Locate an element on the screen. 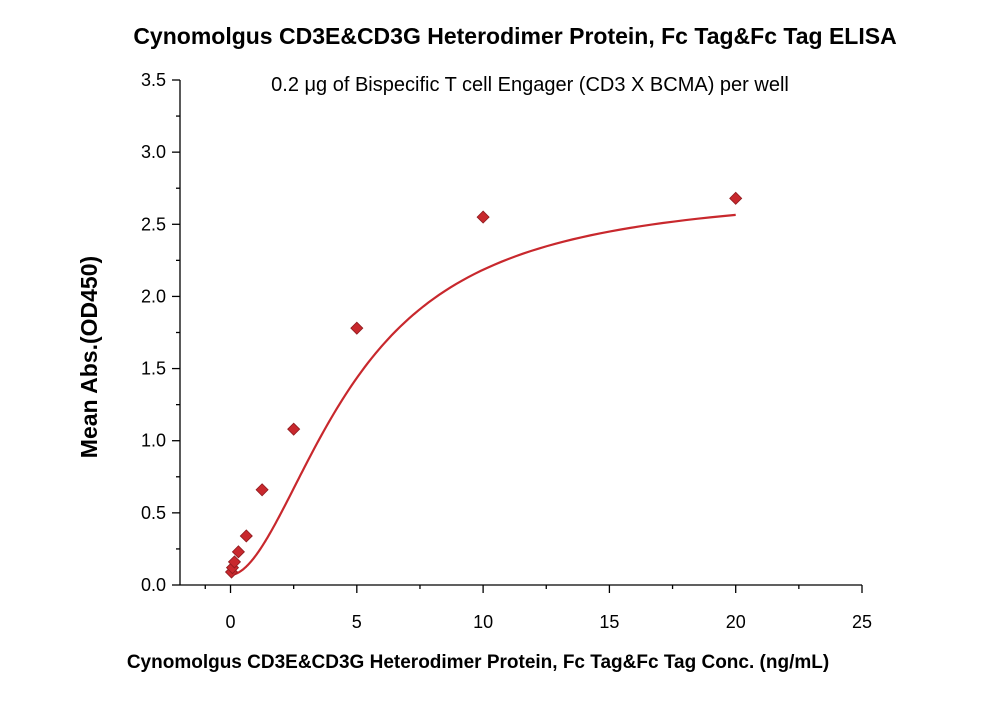 The height and width of the screenshot is (702, 1000). y-tick-label: 3.5 is located at coordinates (153, 80).